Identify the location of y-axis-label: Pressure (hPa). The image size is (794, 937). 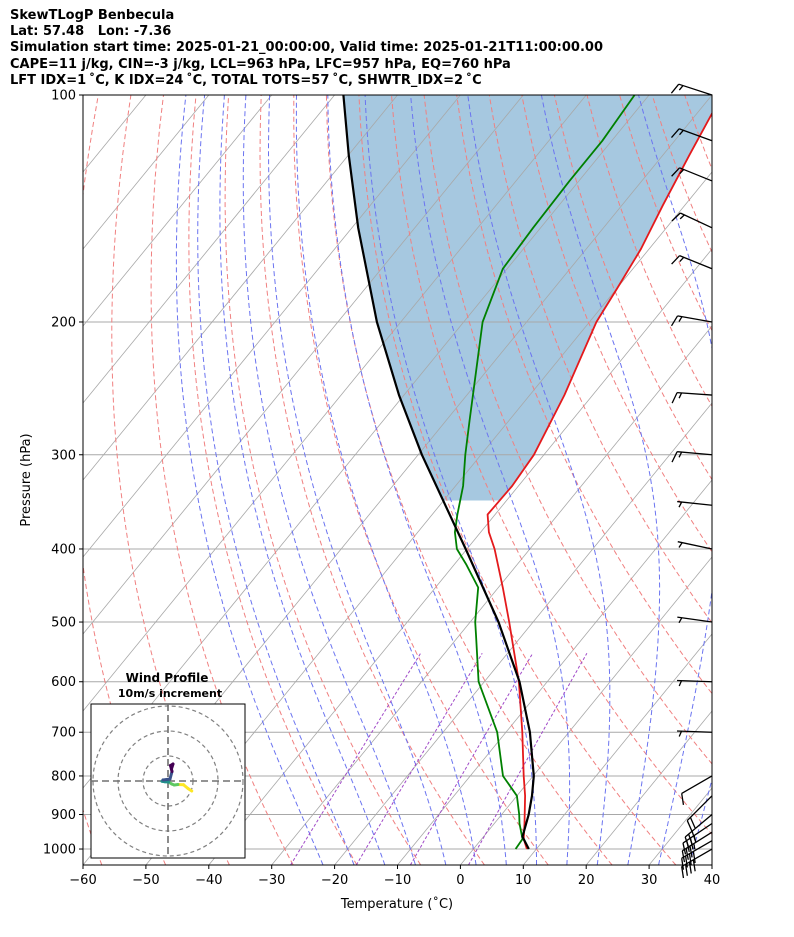
(26, 479).